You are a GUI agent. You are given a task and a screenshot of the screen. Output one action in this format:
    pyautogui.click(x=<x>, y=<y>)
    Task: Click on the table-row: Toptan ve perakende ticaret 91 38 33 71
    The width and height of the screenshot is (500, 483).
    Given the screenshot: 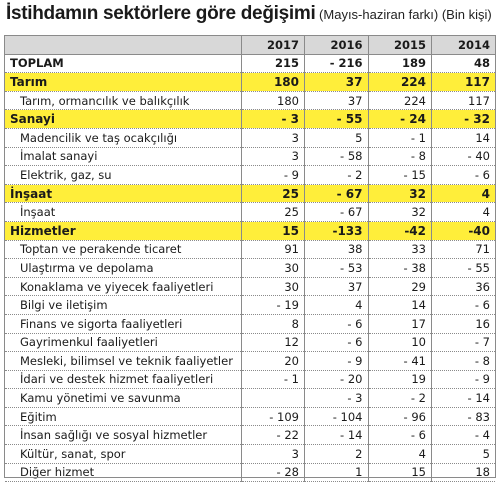 What is the action you would take?
    pyautogui.click(x=250, y=250)
    